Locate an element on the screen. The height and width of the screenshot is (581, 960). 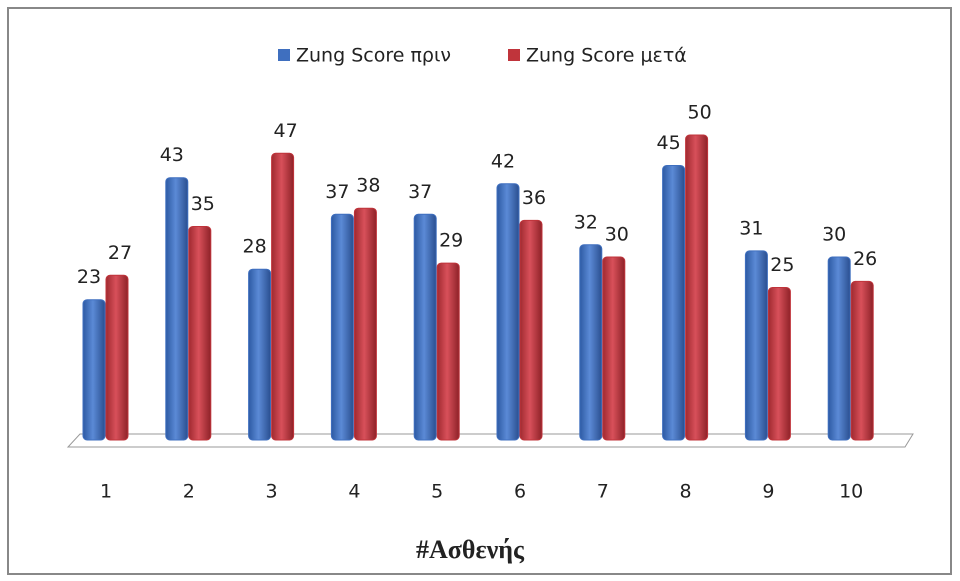
x-tick-label: 9 is located at coordinates (768, 492).